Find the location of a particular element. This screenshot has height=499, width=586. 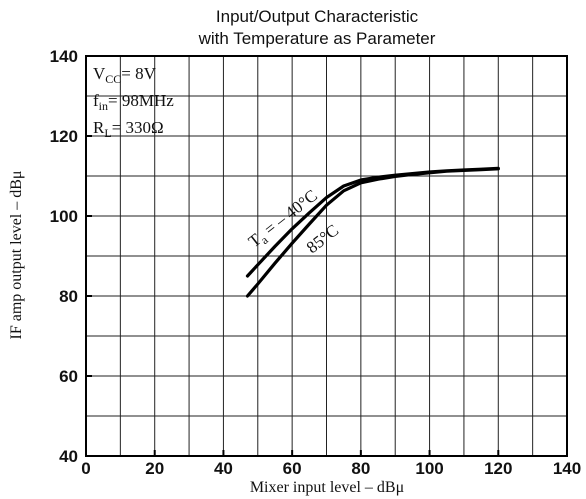

condition-vcc: VCC= 8V is located at coordinates (125, 75).